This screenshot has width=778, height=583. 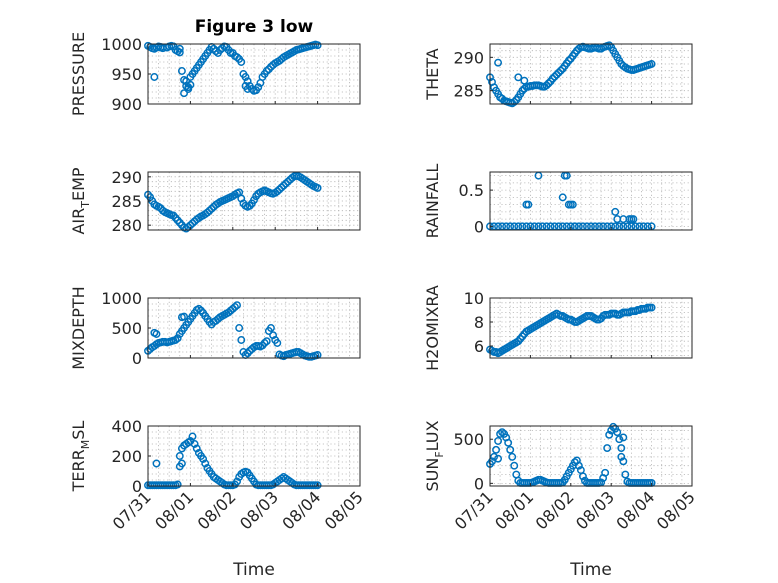 I want to click on y-axis-label-main: RAINFALL, so click(x=432, y=201).